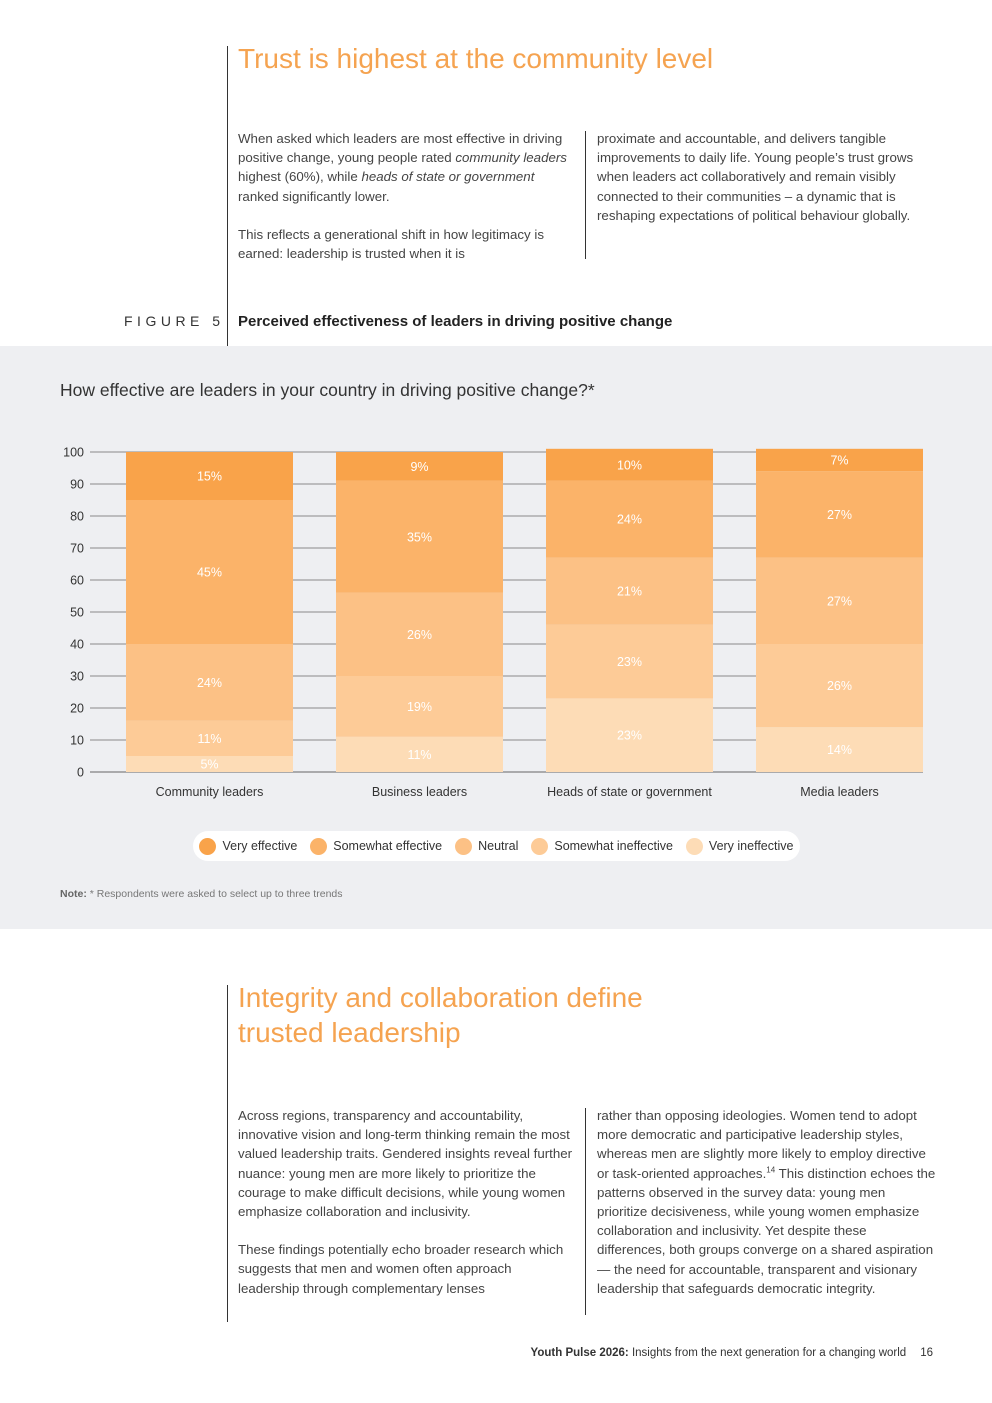 This screenshot has width=992, height=1403. What do you see at coordinates (210, 792) in the screenshot?
I see `x-category-label: Community leaders` at bounding box center [210, 792].